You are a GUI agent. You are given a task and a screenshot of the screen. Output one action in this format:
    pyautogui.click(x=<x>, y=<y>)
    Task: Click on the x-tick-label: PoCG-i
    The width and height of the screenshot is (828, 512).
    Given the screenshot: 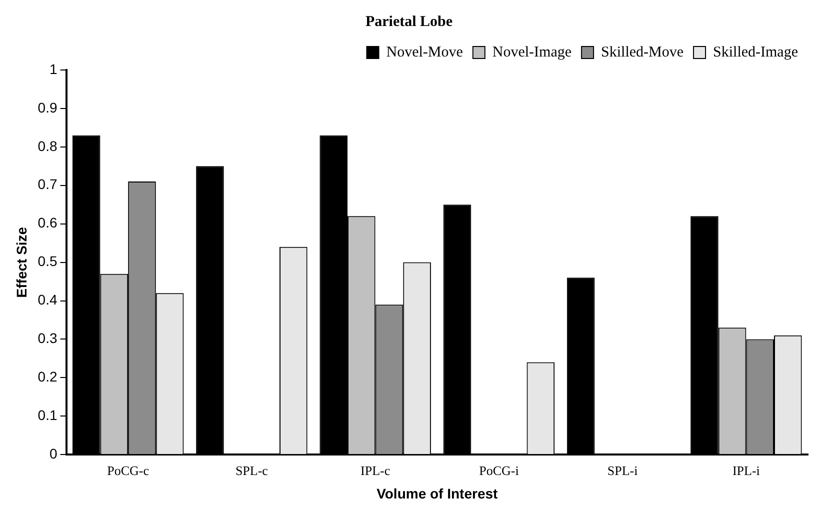 What is the action you would take?
    pyautogui.click(x=499, y=470)
    